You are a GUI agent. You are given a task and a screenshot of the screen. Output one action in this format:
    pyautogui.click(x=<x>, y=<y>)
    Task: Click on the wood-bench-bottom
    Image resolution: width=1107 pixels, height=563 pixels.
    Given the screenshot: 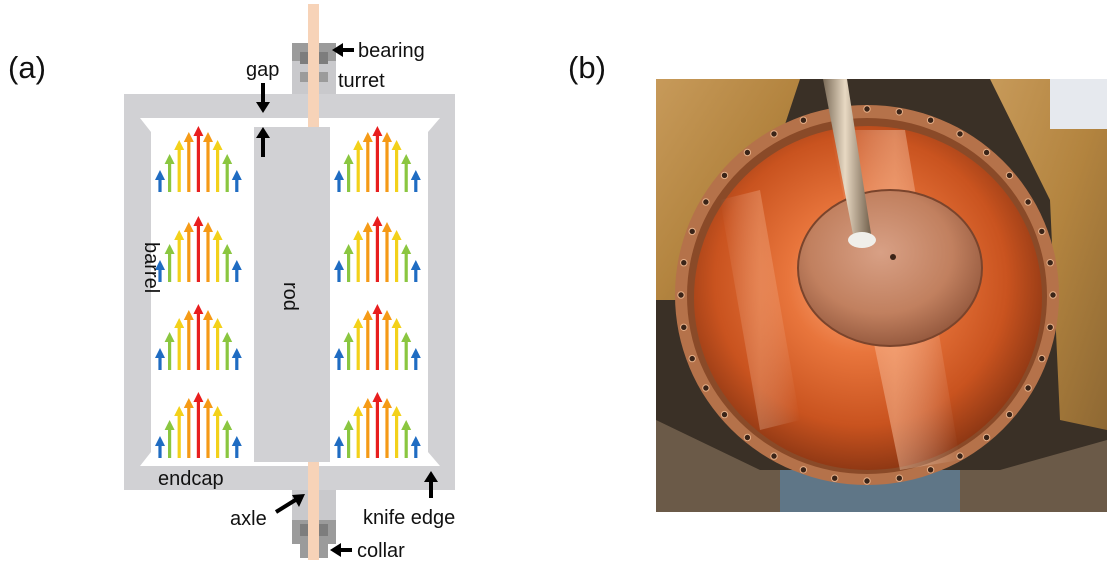 What is the action you would take?
    pyautogui.click(x=881, y=466)
    